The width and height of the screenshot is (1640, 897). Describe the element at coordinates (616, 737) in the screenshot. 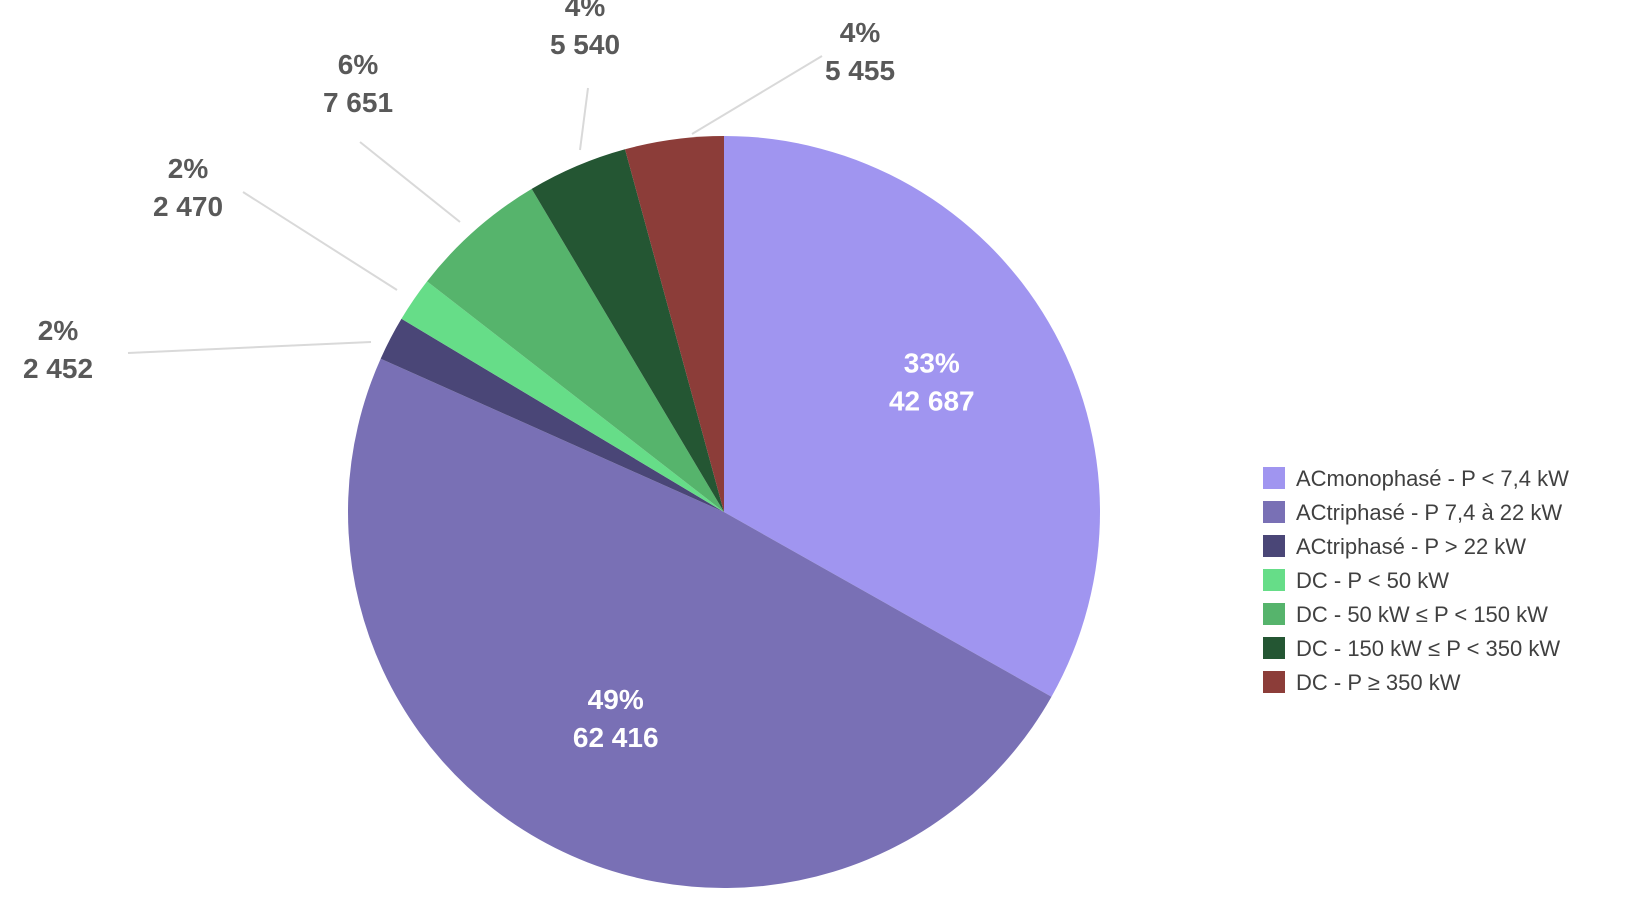

I see `value-label-actriphase-p-7-4-a-22-kw: 62 416` at that location.